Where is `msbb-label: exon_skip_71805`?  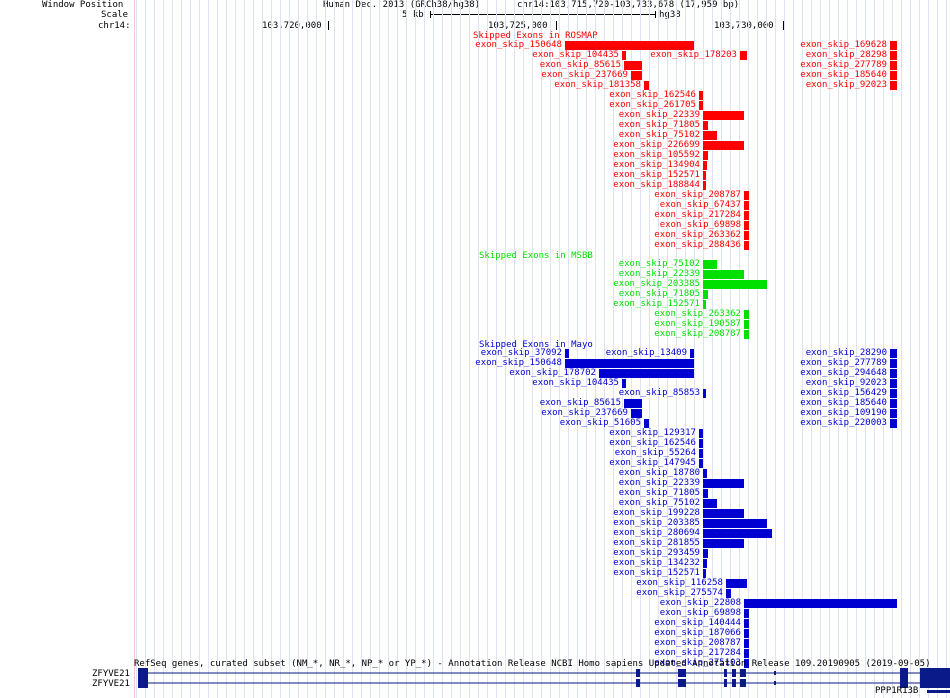
msbb-label: exon_skip_71805 is located at coordinates (659, 294).